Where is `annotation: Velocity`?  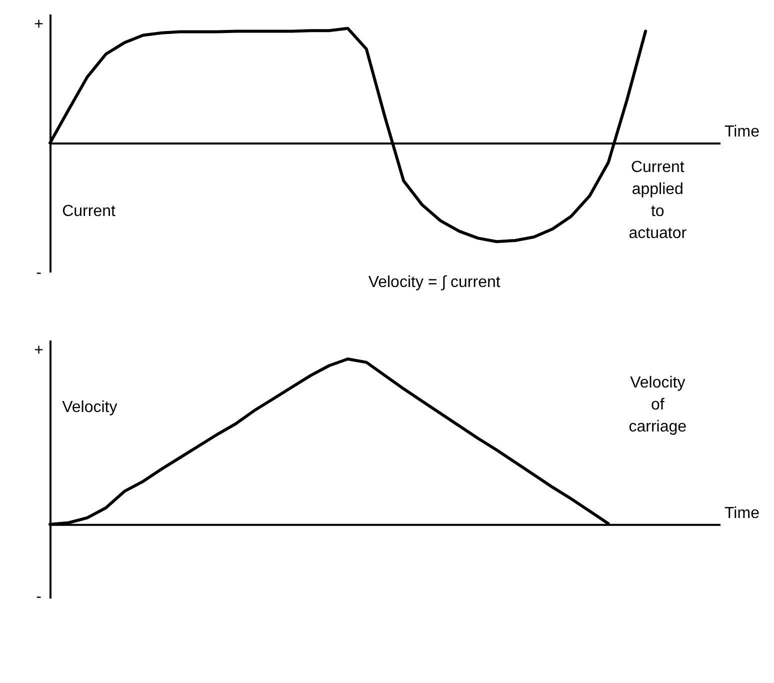 annotation: Velocity is located at coordinates (90, 407).